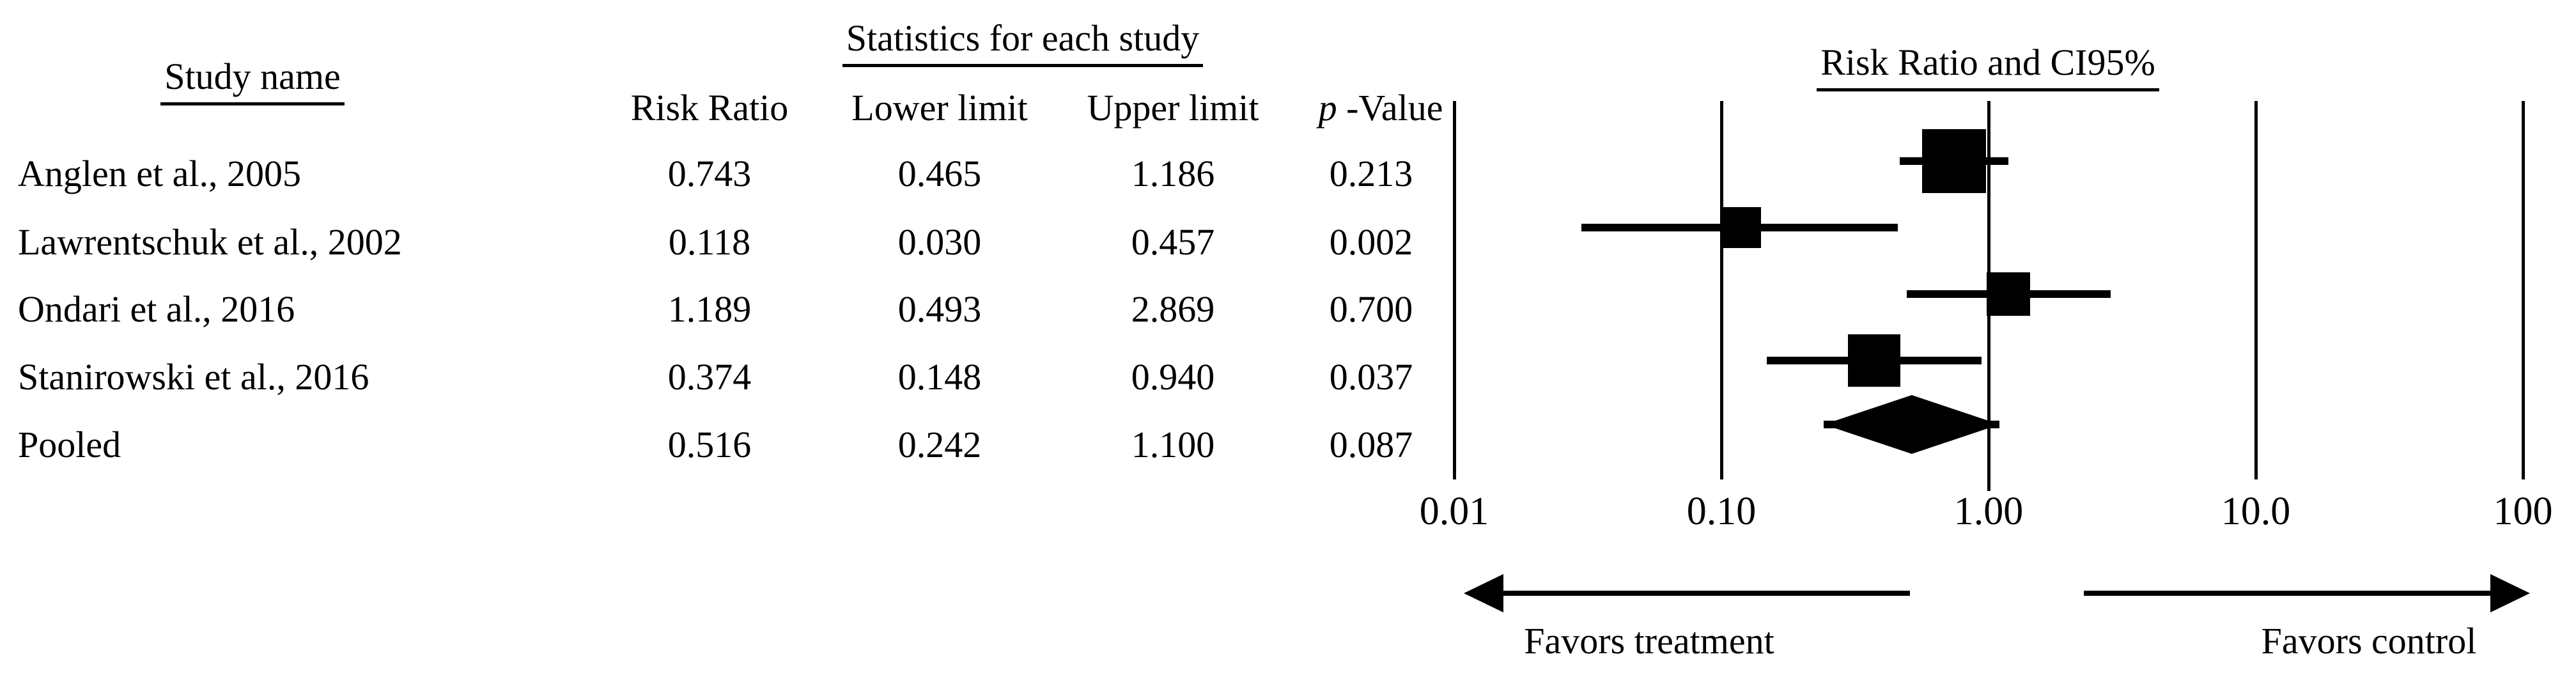 The height and width of the screenshot is (700, 2576). I want to click on study-name-header: Study name, so click(252, 80).